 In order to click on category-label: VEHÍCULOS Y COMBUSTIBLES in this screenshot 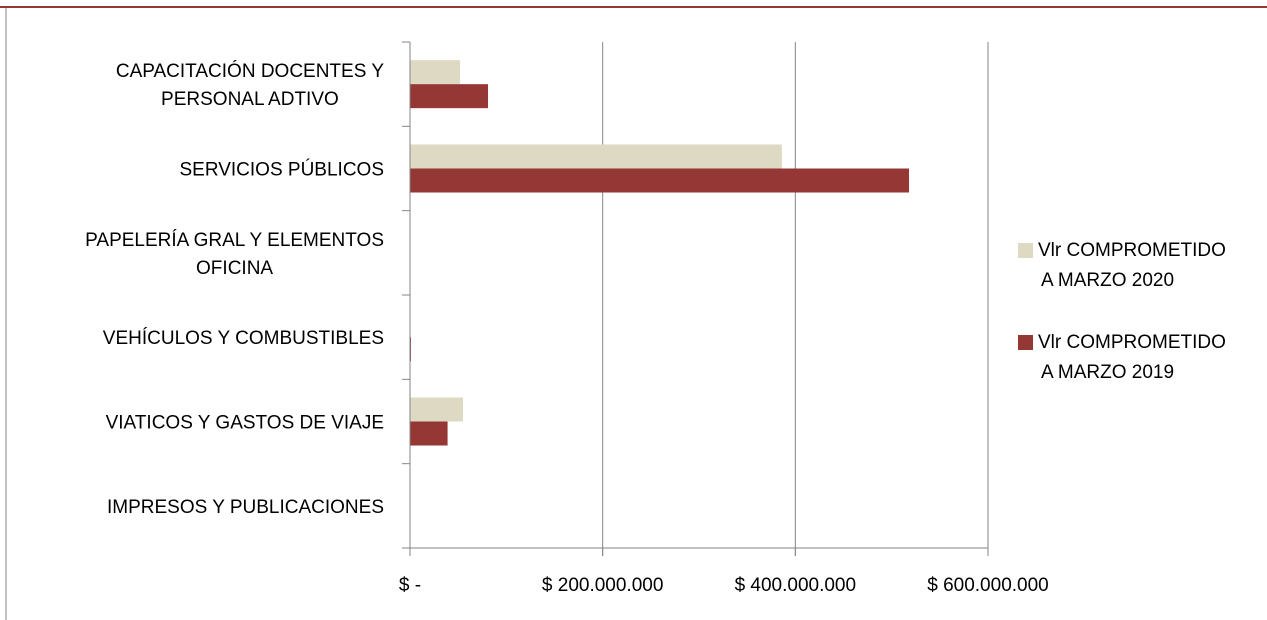, I will do `click(243, 338)`.